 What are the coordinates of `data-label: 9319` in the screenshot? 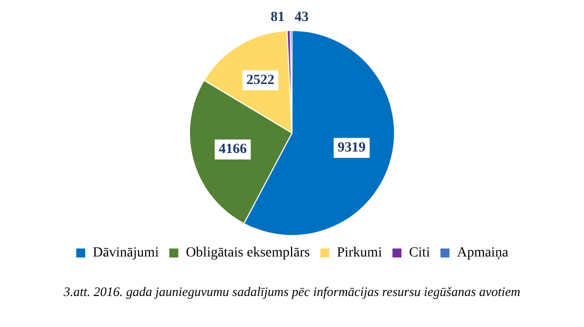 It's located at (352, 148).